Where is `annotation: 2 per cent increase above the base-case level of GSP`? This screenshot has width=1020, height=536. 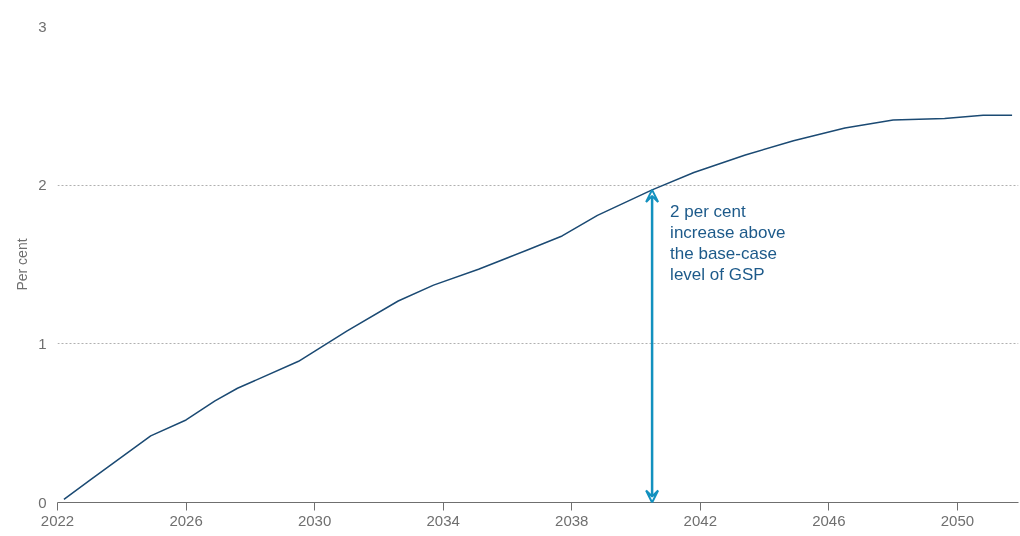
annotation: 2 per cent increase above the base-case level of GSP is located at coordinates (728, 242).